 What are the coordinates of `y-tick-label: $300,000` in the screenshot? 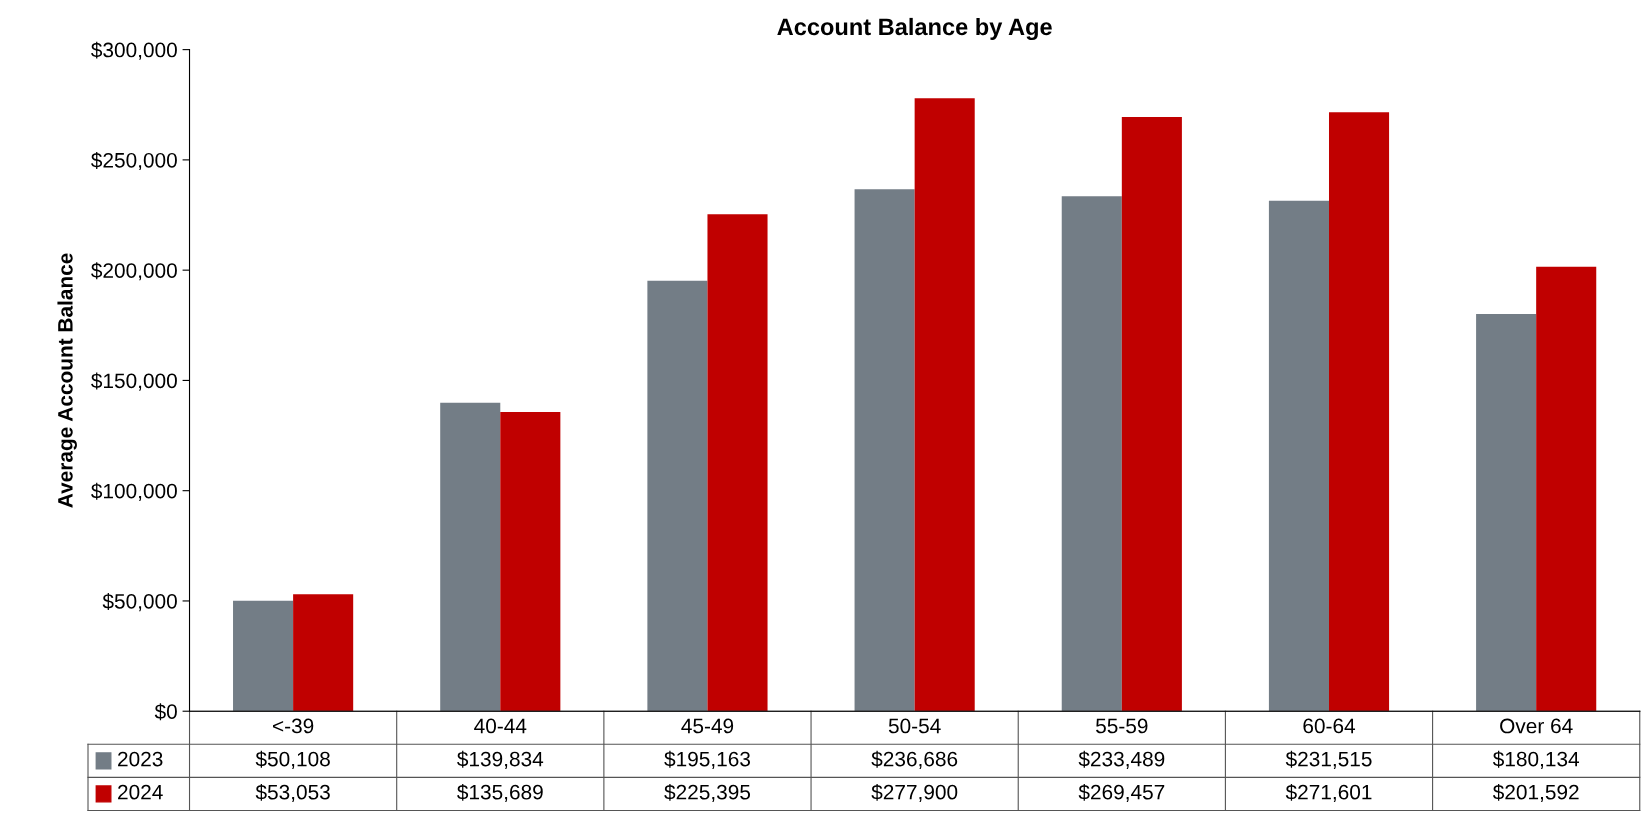 It's located at (134, 50).